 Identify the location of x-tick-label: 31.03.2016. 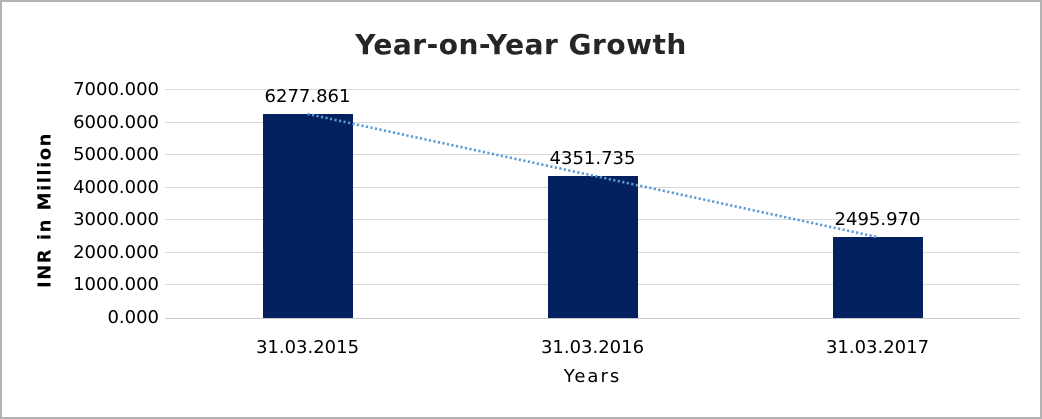
(592, 347).